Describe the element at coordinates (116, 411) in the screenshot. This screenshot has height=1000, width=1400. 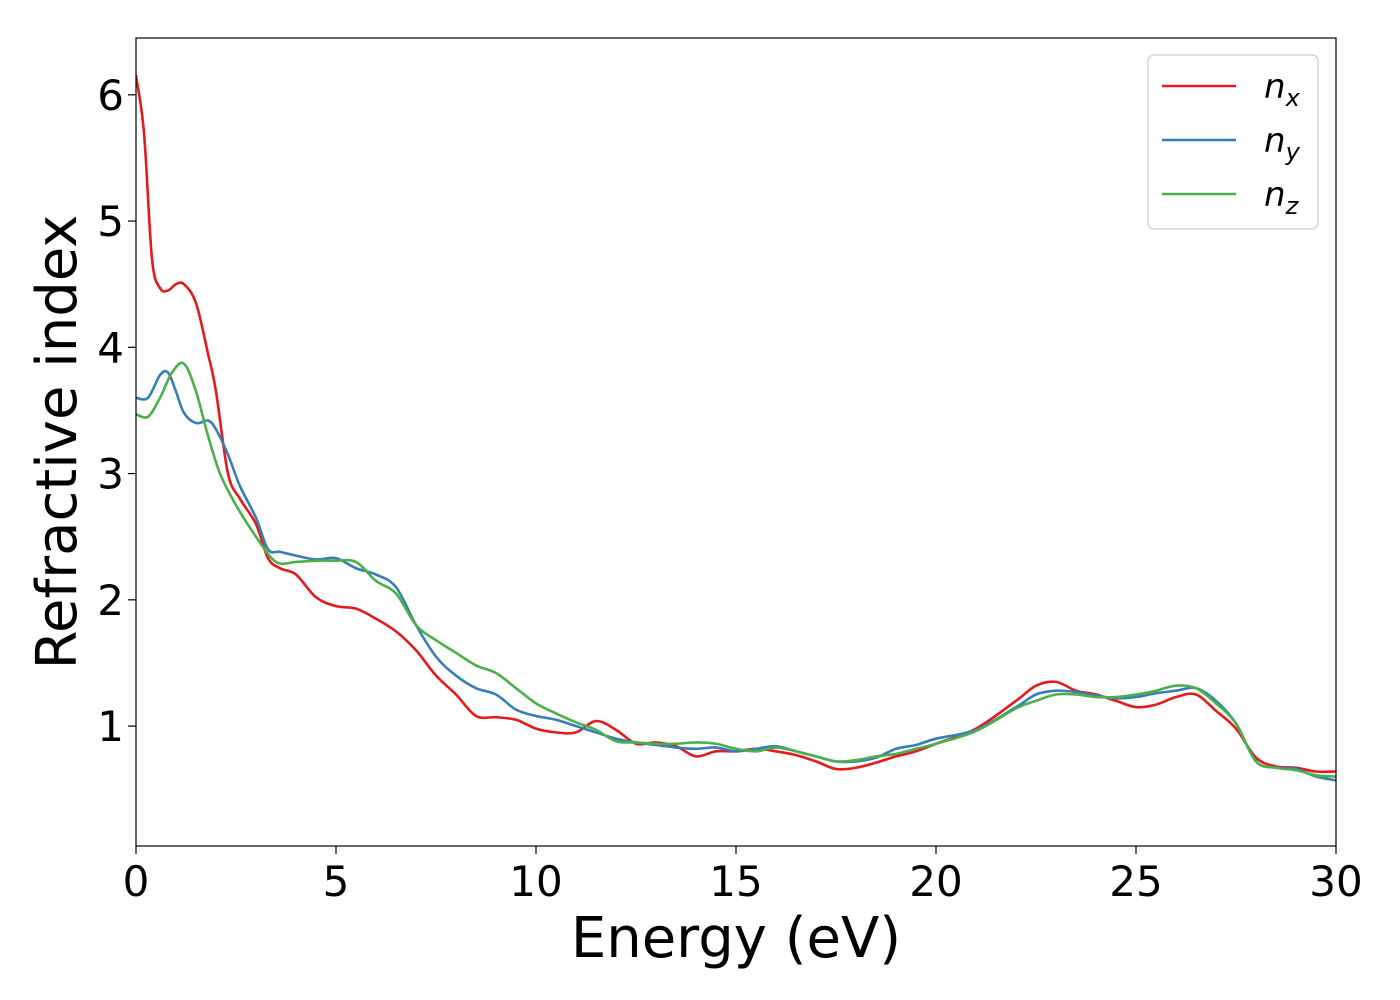
I see `y-axis: 1 2 3 4 5 6` at that location.